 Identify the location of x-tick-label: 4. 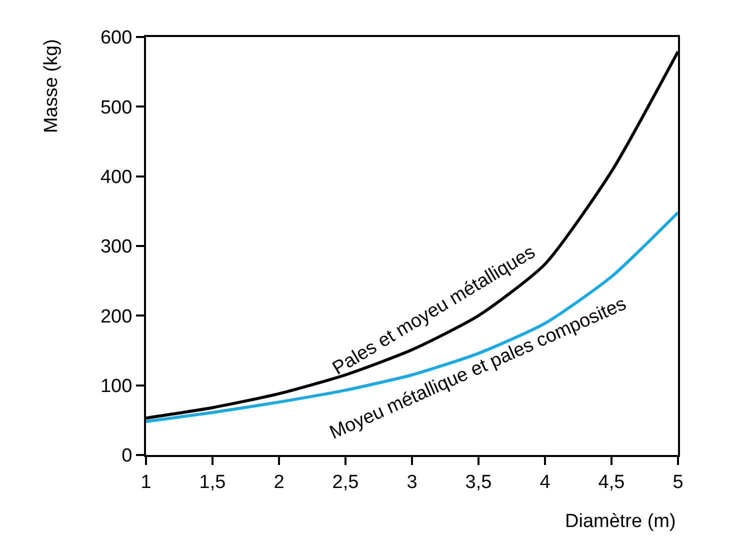
(545, 482).